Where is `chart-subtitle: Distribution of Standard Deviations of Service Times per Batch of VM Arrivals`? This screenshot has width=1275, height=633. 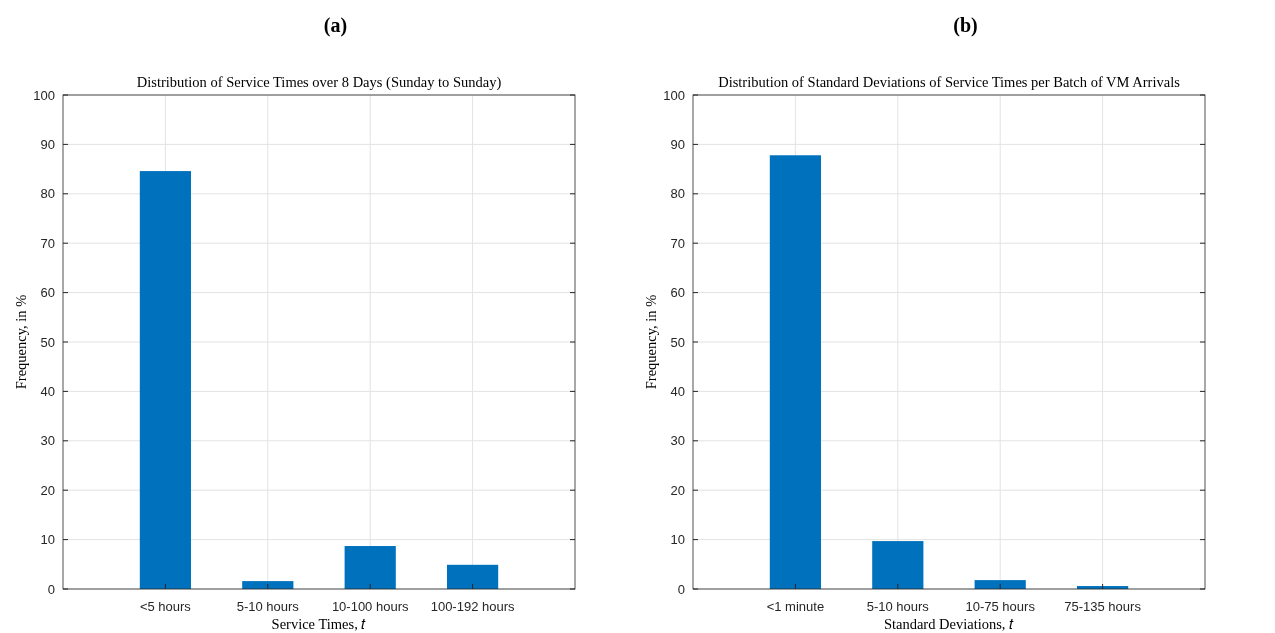
chart-subtitle: Distribution of Standard Deviations of Service Times per Batch of VM Arrivals is located at coordinates (949, 82).